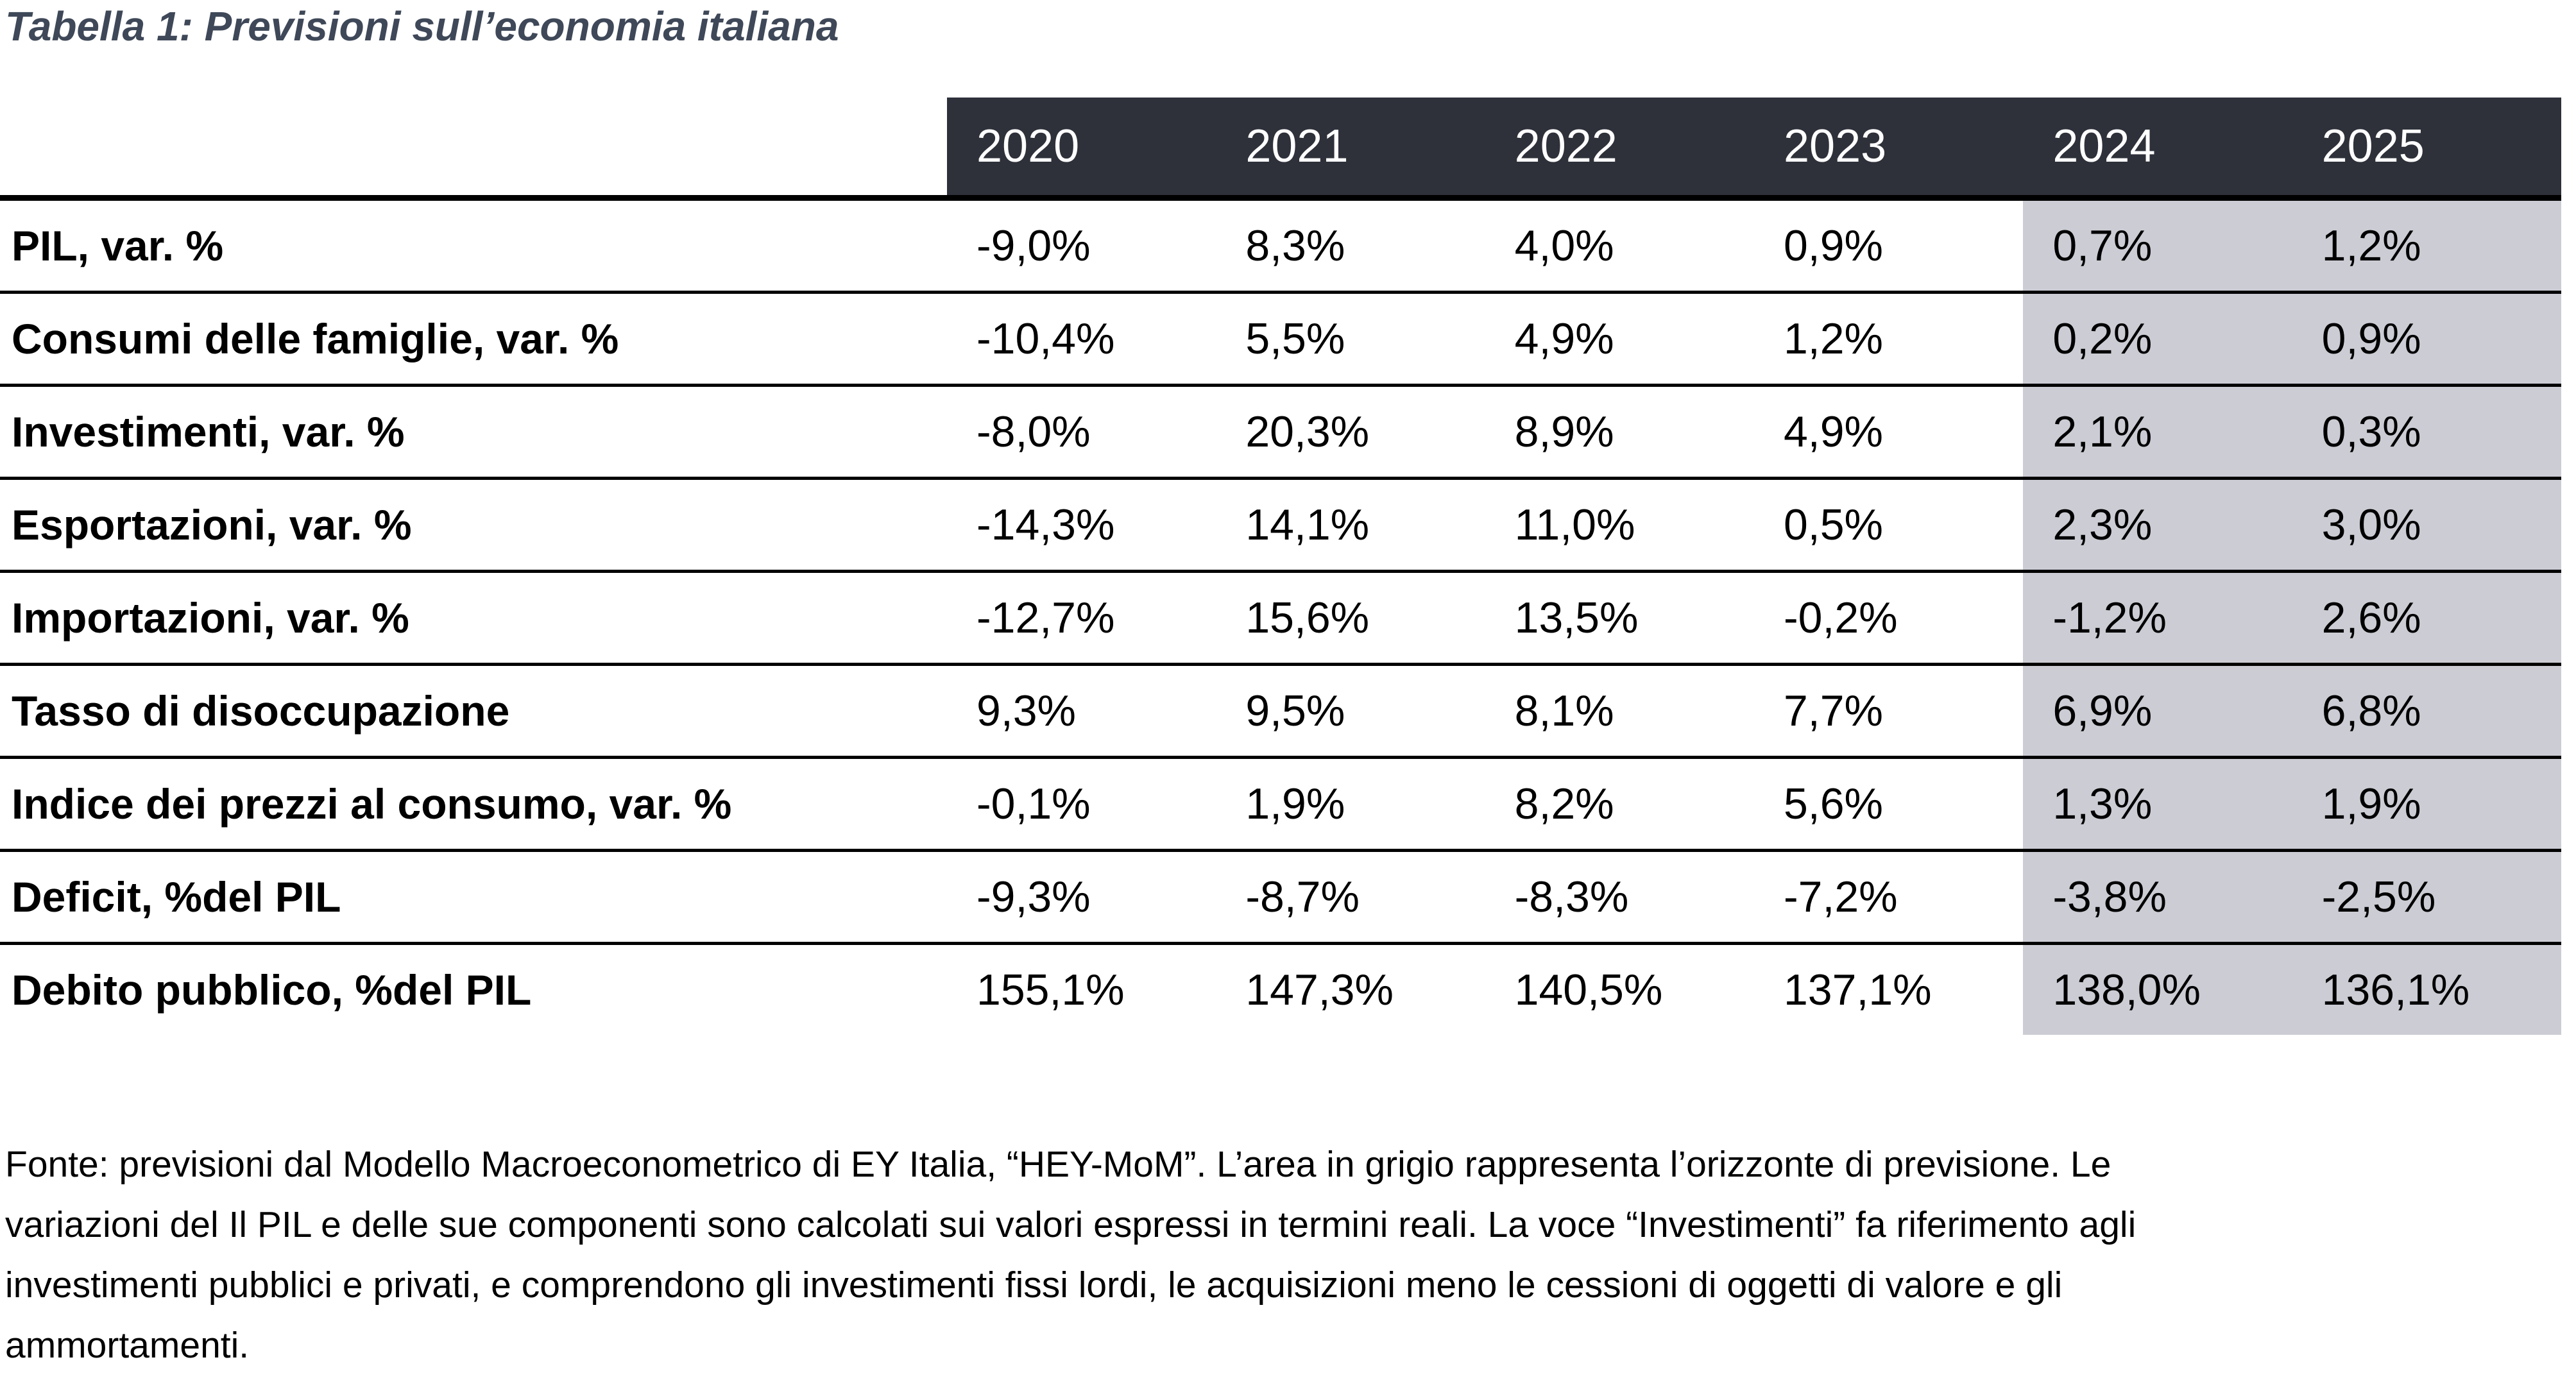 Image resolution: width=2576 pixels, height=1396 pixels. Describe the element at coordinates (2157, 897) in the screenshot. I see `cell-2024: -3,8%` at that location.